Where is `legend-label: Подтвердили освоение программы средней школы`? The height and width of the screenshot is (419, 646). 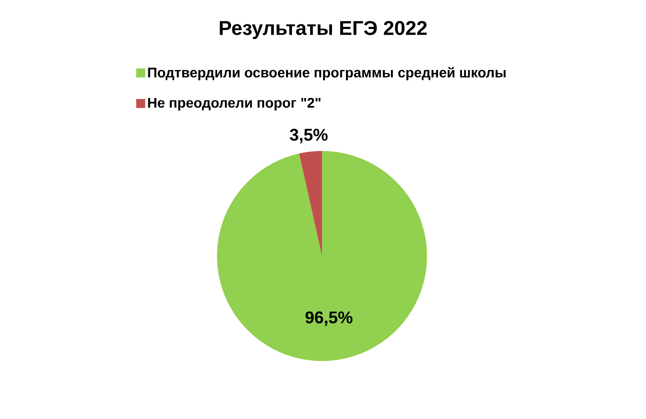
legend-label: Подтвердили освоение программы средней школы is located at coordinates (327, 73).